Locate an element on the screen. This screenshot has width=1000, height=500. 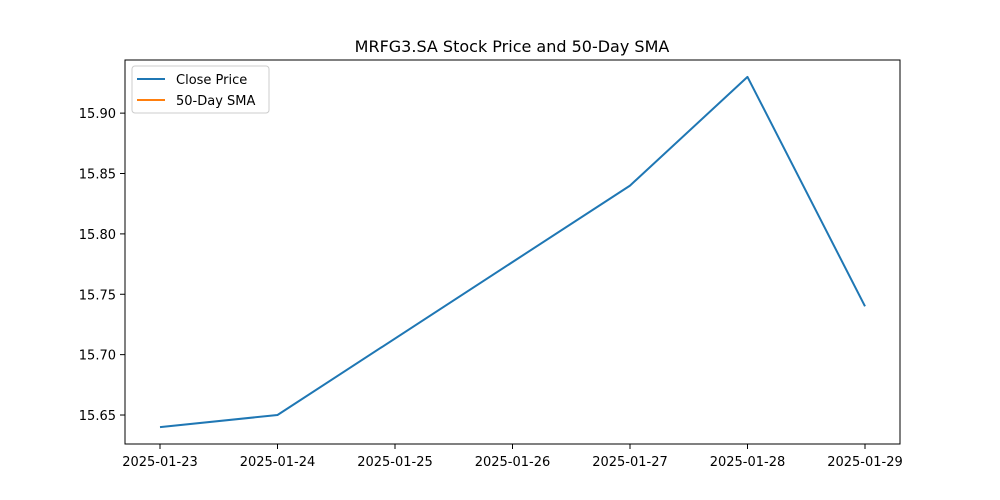
y-tick-label: 15.90 is located at coordinates (97, 114).